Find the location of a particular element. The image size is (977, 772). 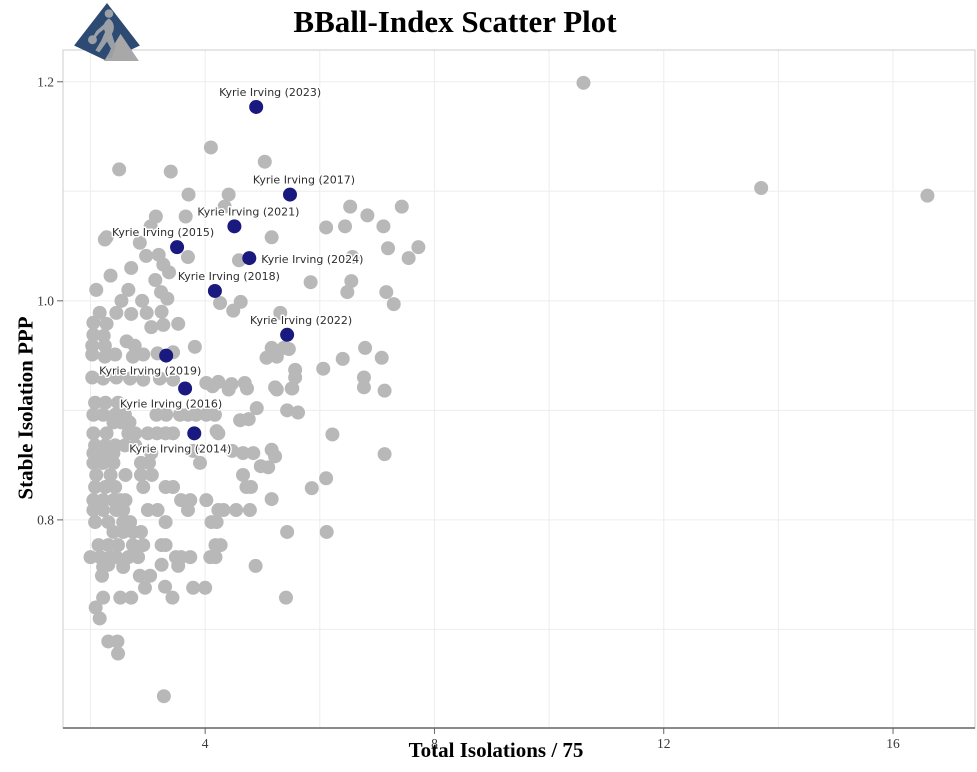

point-label: Kyrie Irving (2021) is located at coordinates (248, 211).